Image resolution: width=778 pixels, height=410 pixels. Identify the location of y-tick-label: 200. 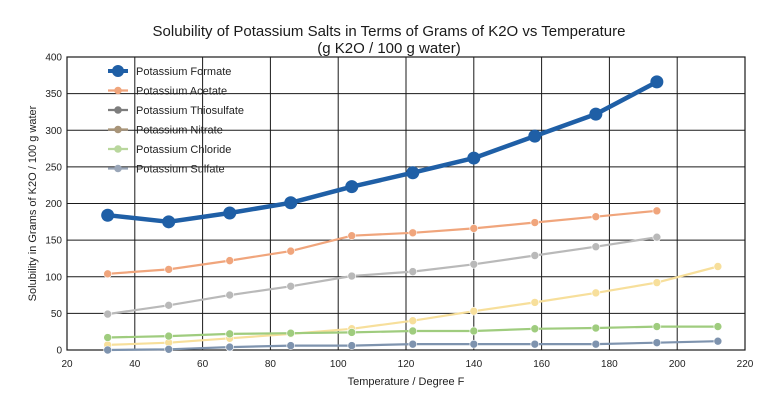
(53, 204).